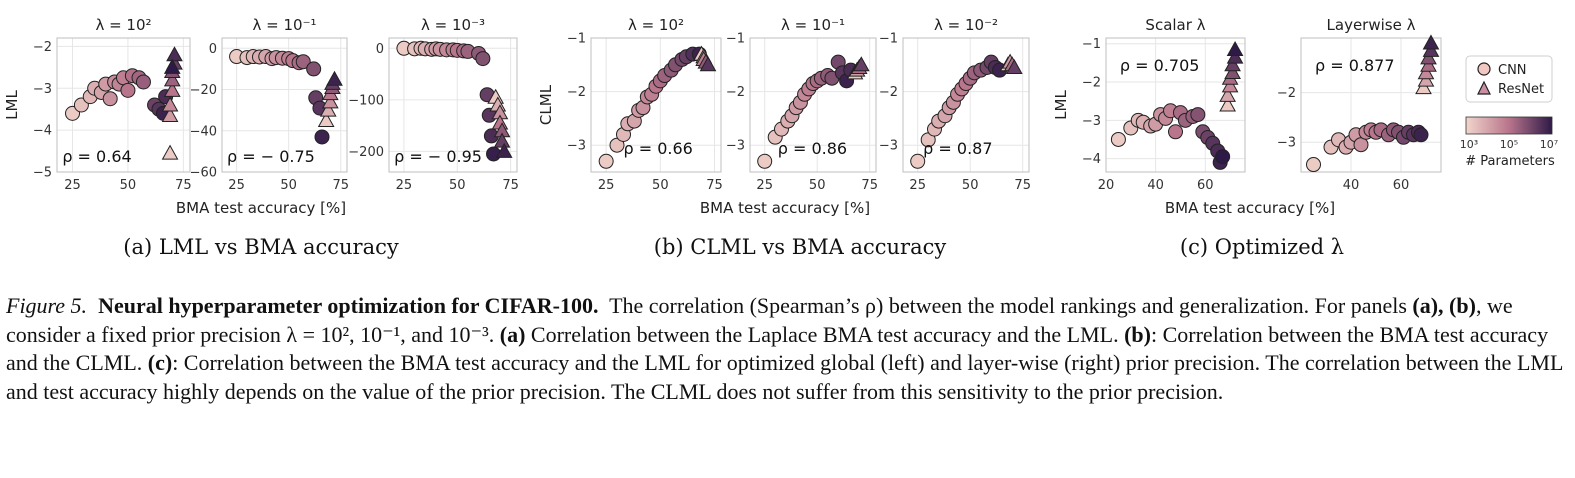  I want to click on rho-annotation: ρ = 0.64, so click(96, 156).